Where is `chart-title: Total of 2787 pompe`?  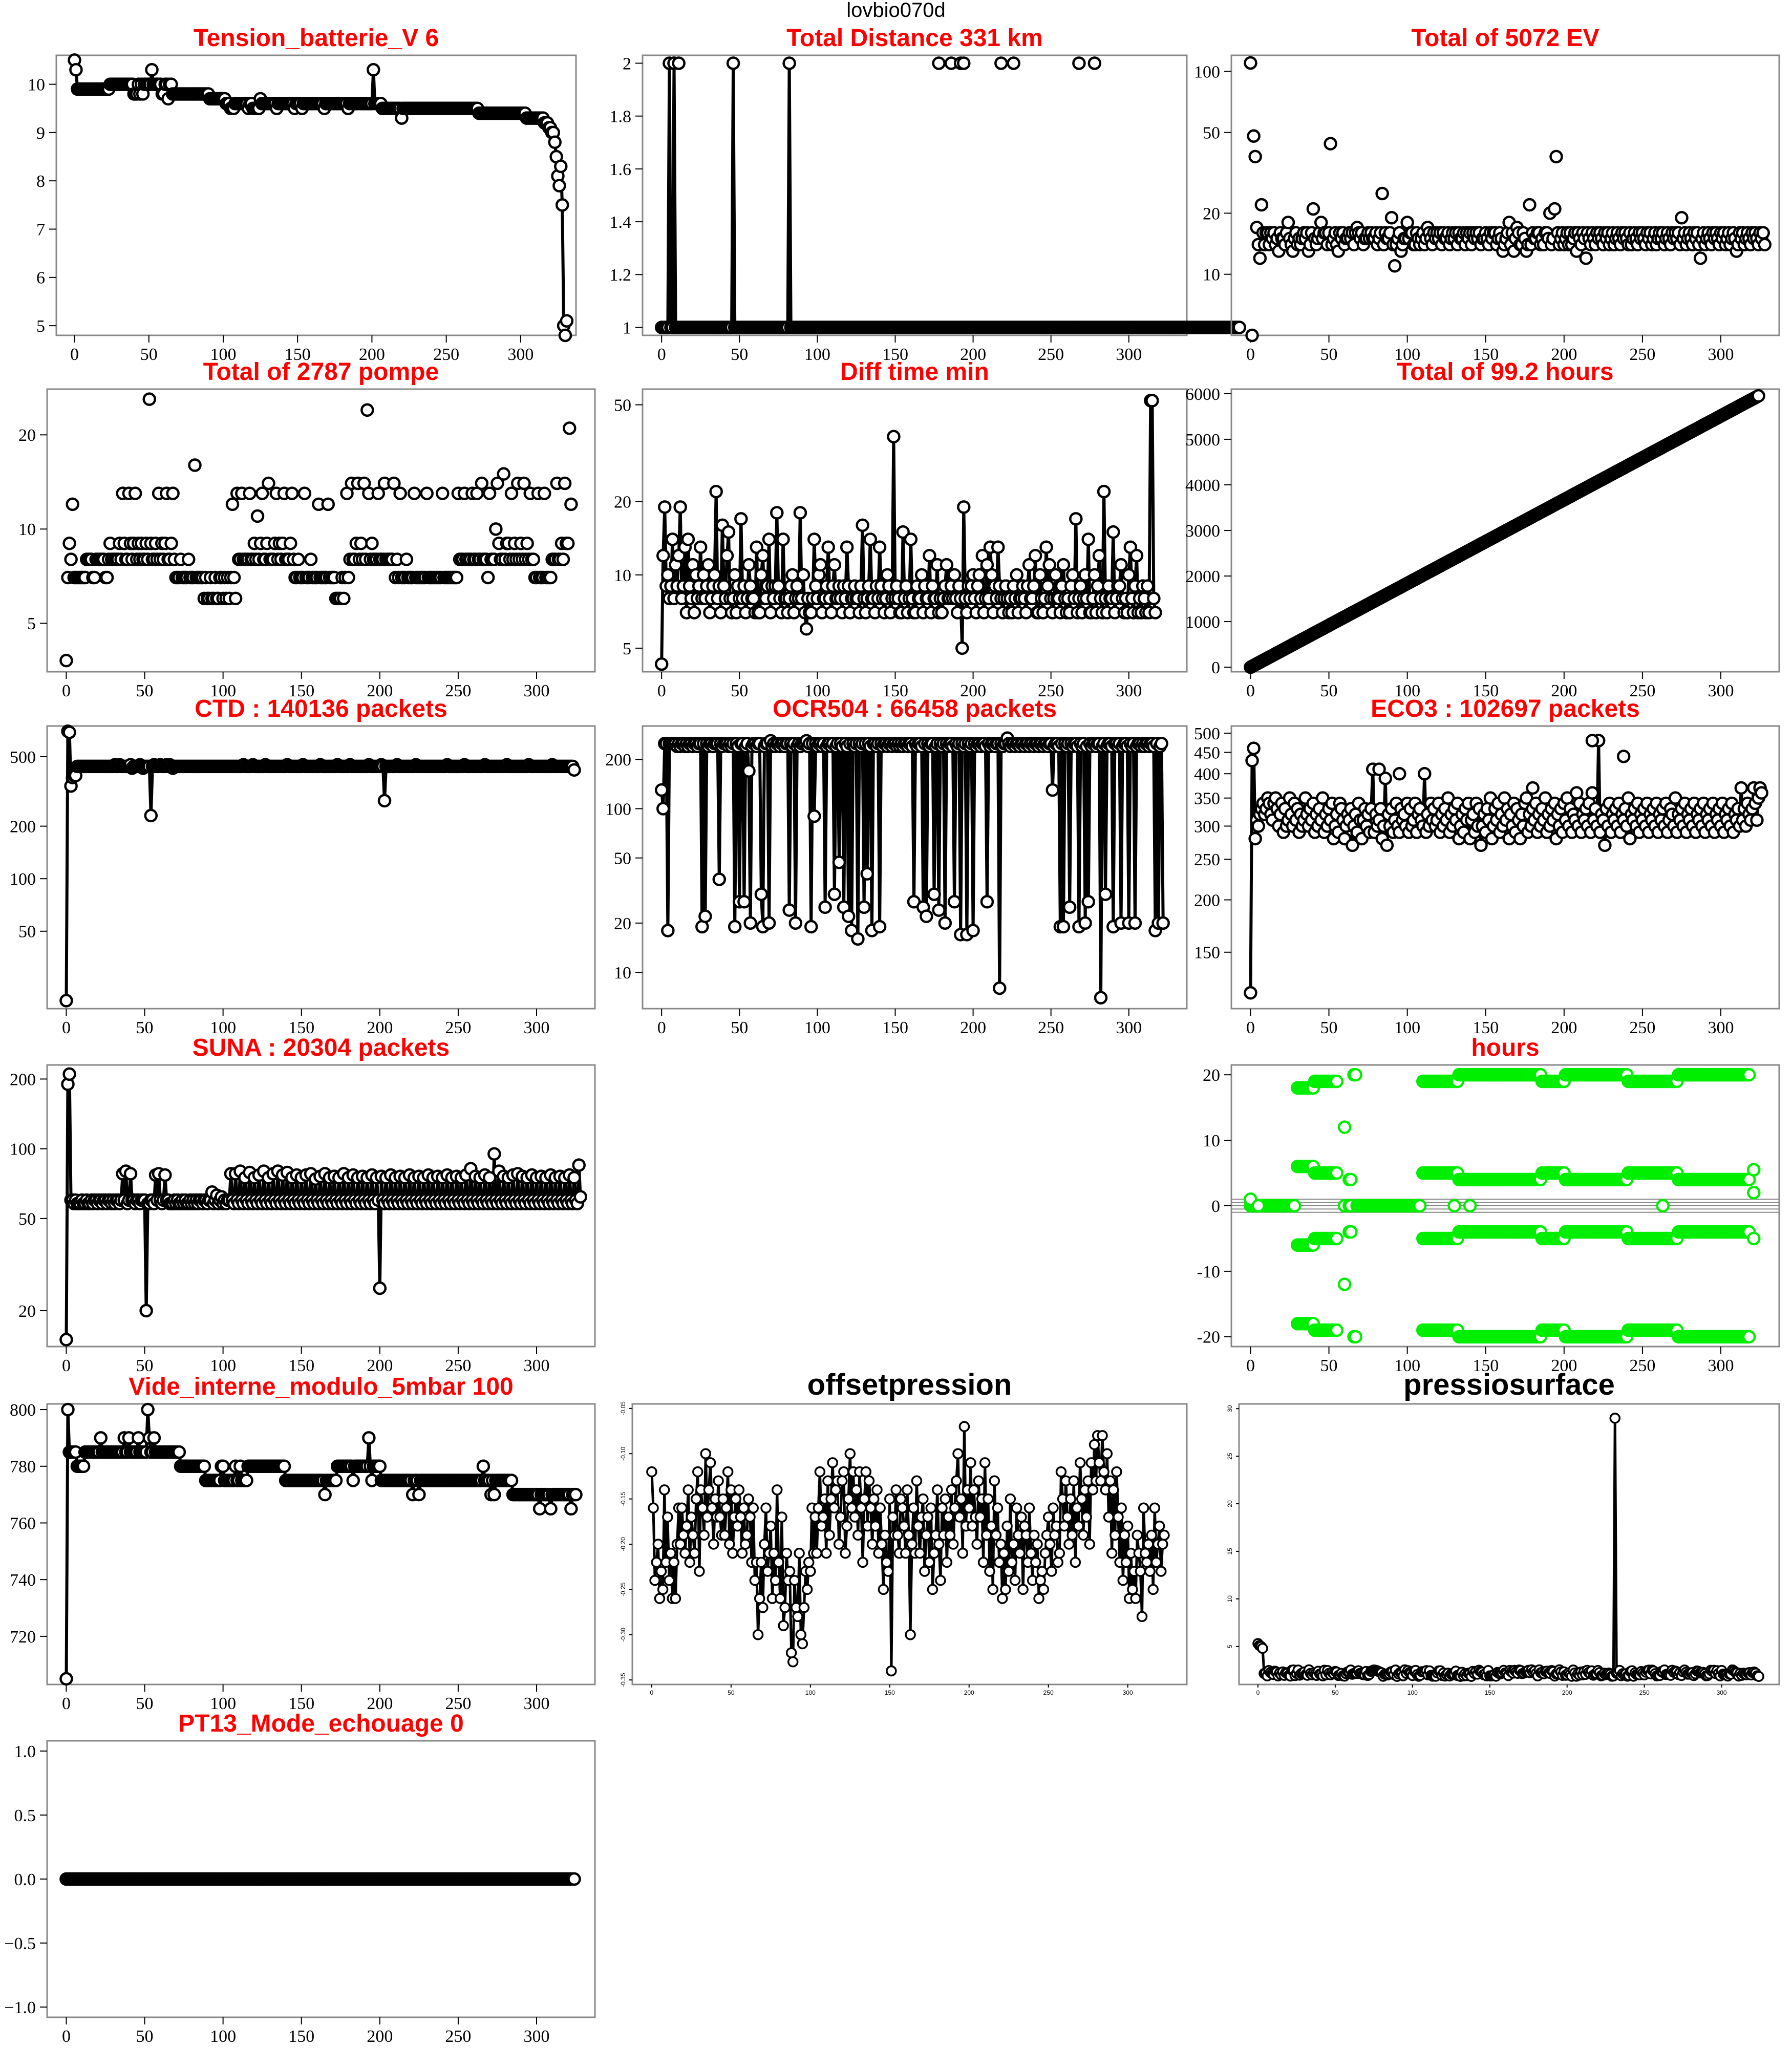 chart-title: Total of 2787 pompe is located at coordinates (321, 372).